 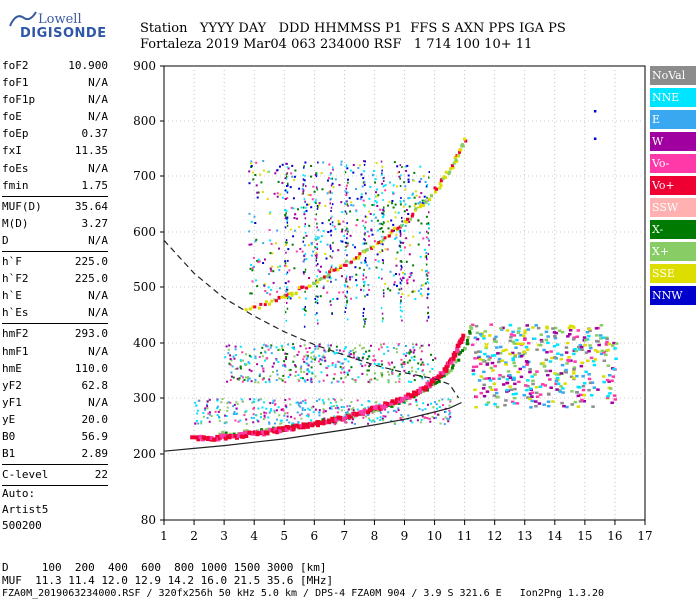 What do you see at coordinates (22, 206) in the screenshot?
I see `param-name: MUF(D)` at bounding box center [22, 206].